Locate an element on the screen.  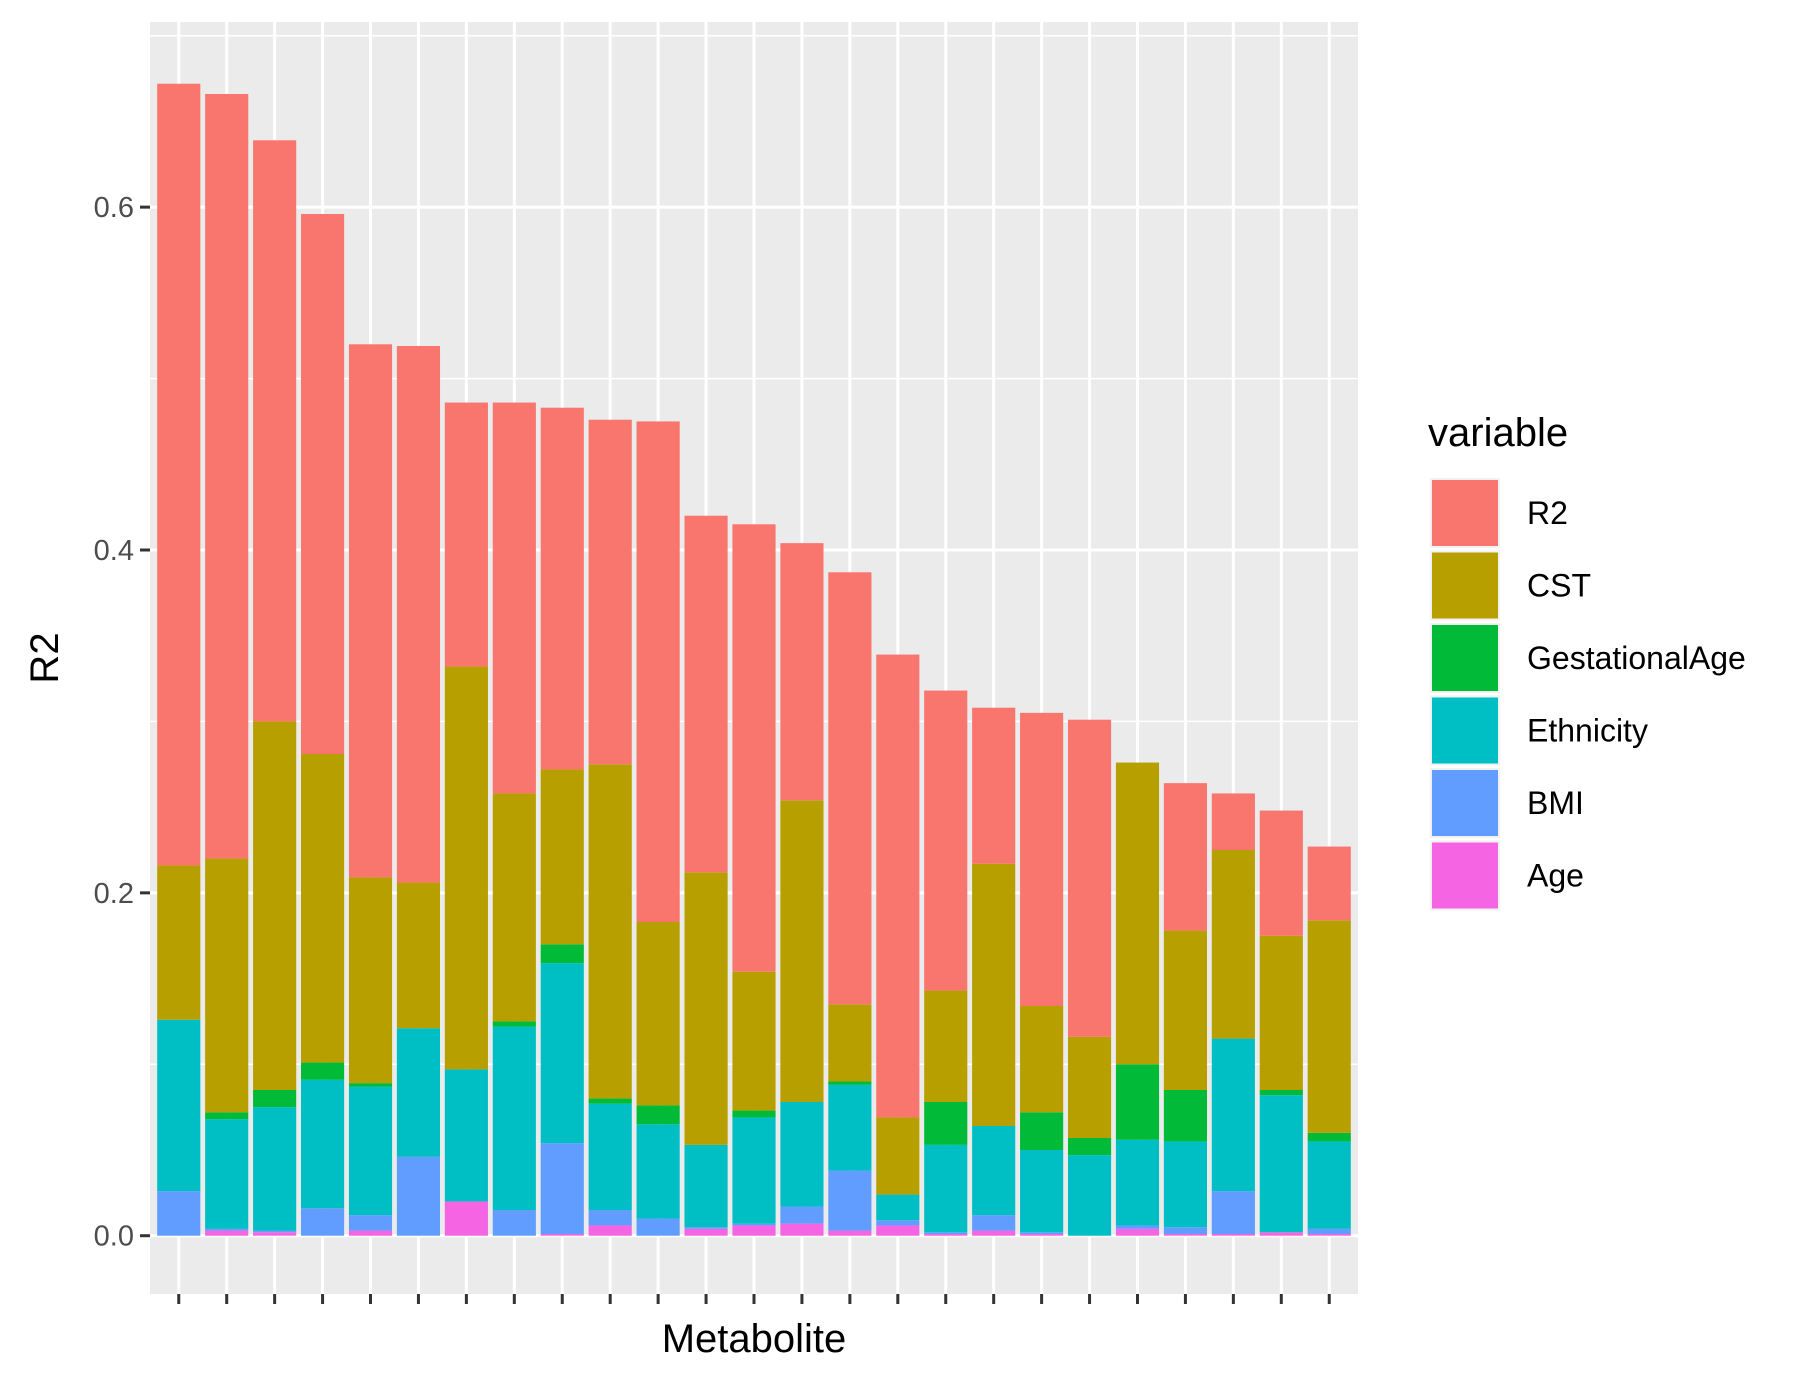
legend-swatch-bmi is located at coordinates (1465, 803).